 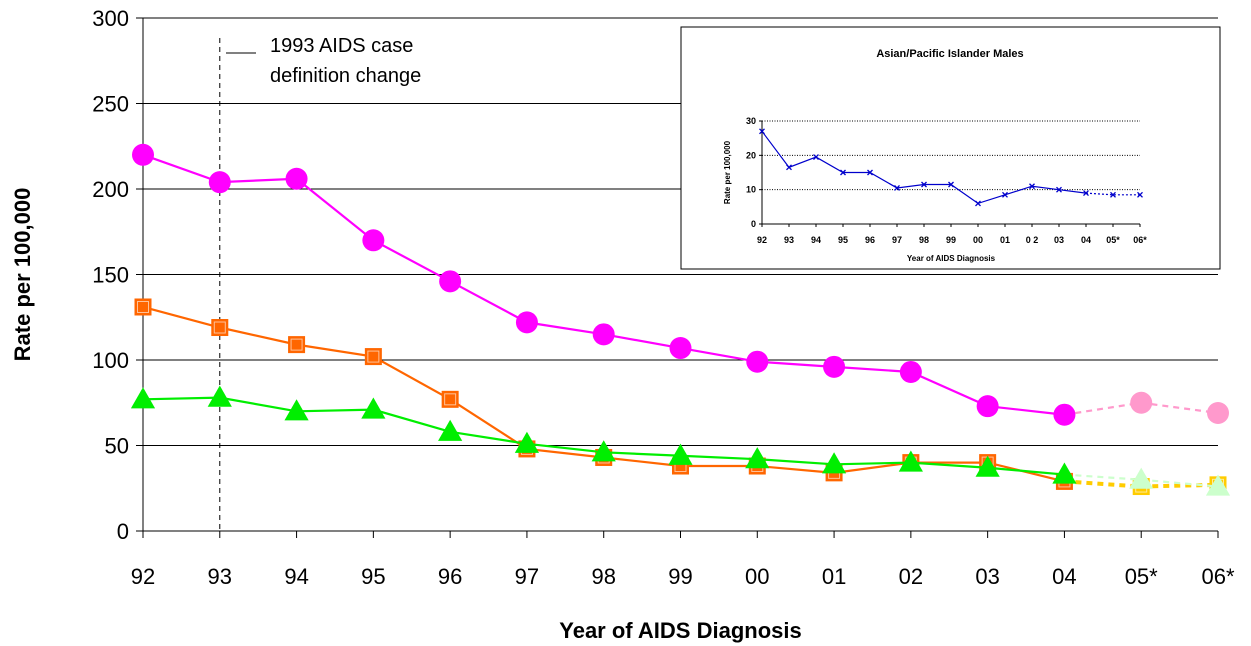 What do you see at coordinates (762, 240) in the screenshot?
I see `inset-x-tick-label: 92` at bounding box center [762, 240].